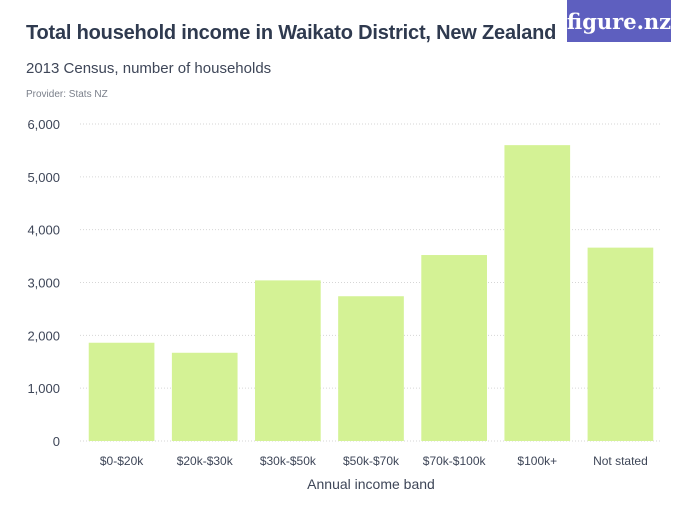 Image resolution: width=700 pixels, height=525 pixels. Describe the element at coordinates (371, 484) in the screenshot. I see `x-axis-title: Annual income band` at that location.